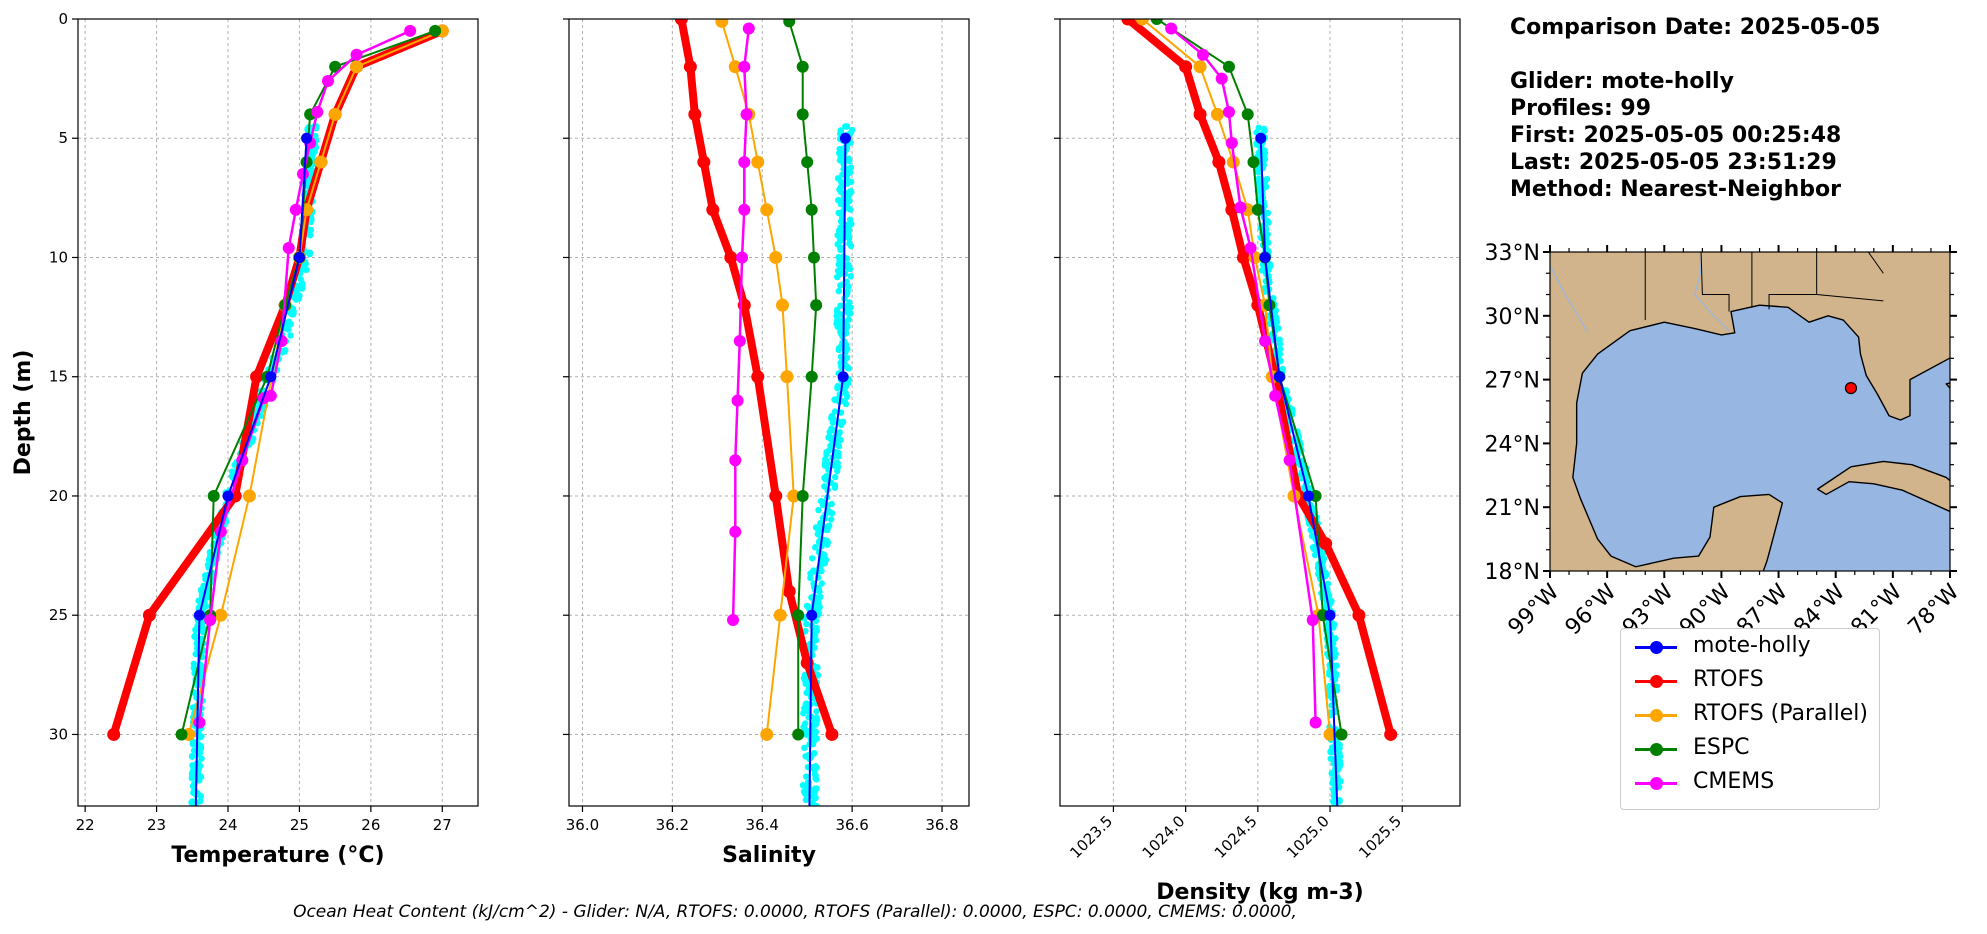  What do you see at coordinates (1676, 135) in the screenshot?
I see `first-time: First: 2025-05-05 00:25:48` at bounding box center [1676, 135].